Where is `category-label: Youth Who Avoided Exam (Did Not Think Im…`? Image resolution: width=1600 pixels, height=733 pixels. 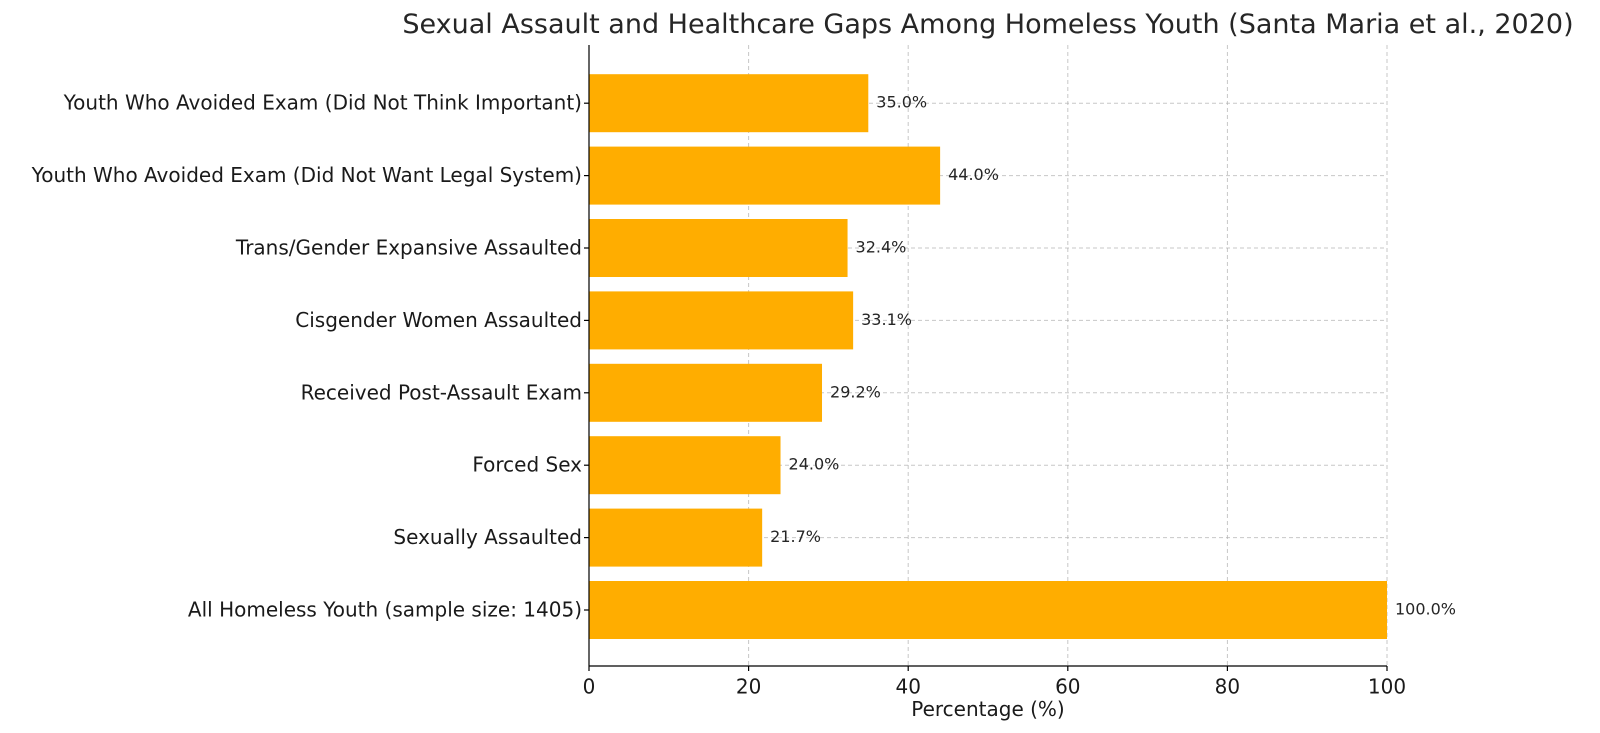
category-label: Youth Who Avoided Exam (Did Not Think Im… is located at coordinates (322, 103).